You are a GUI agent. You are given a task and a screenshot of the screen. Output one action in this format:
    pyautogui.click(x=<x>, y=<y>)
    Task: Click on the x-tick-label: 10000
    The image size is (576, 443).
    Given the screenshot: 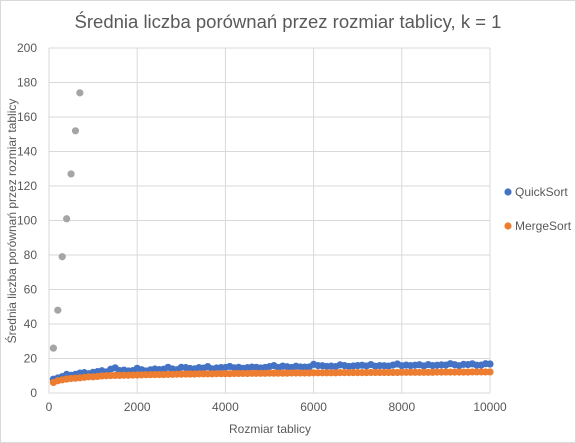 What is the action you would take?
    pyautogui.click(x=490, y=407)
    